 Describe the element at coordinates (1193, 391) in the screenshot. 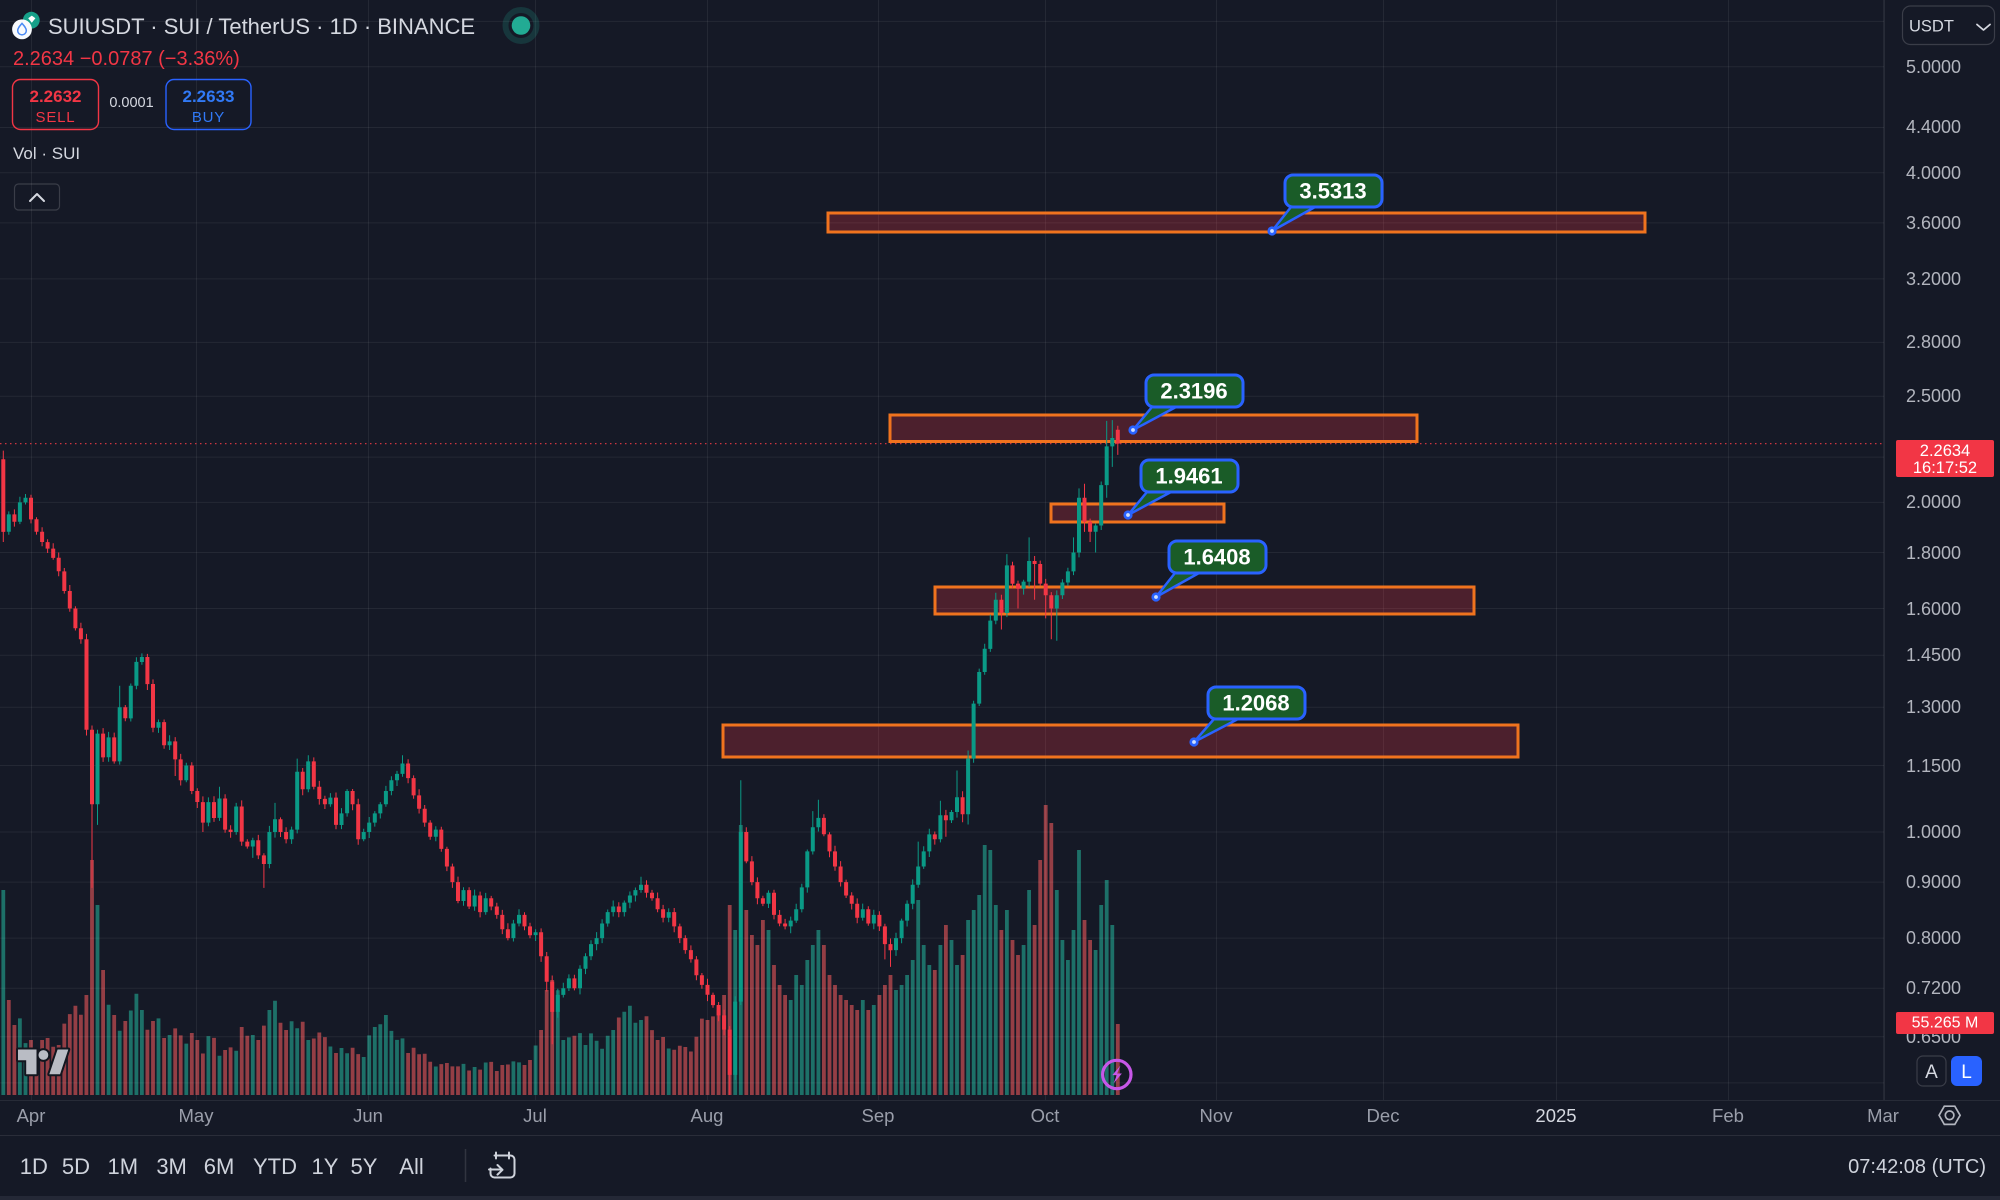

I see `svg-text: 2.3196` at that location.